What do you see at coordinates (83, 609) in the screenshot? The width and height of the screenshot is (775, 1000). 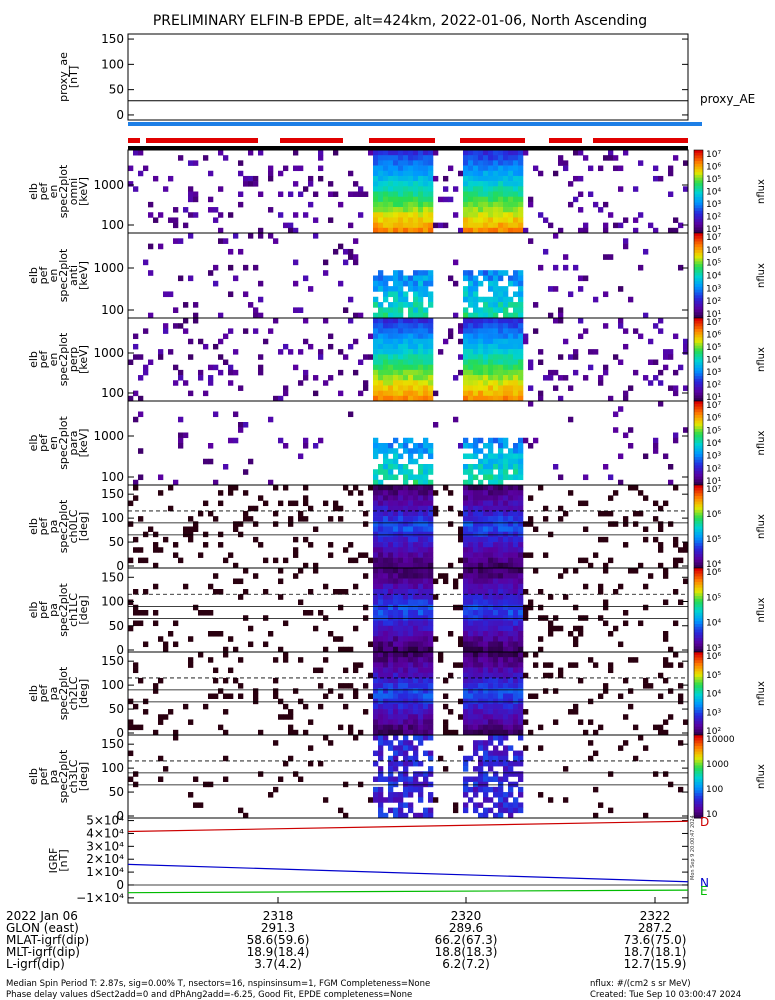 I see `pa_ch1-ylabel-line-5: [deg]` at bounding box center [83, 609].